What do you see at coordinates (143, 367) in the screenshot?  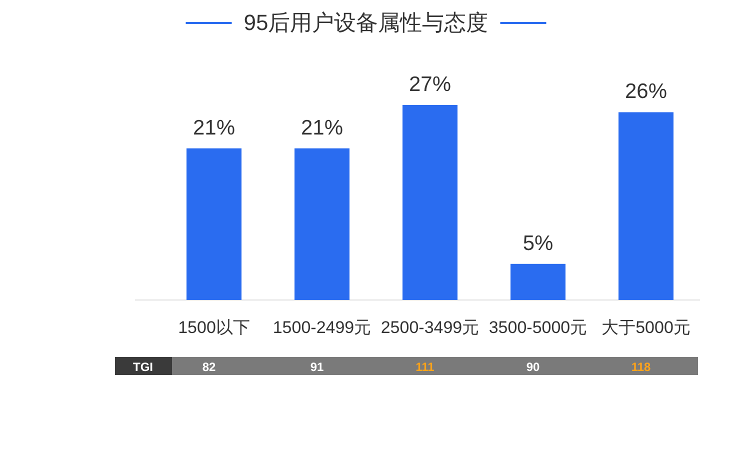 I see `text: TGI` at bounding box center [143, 367].